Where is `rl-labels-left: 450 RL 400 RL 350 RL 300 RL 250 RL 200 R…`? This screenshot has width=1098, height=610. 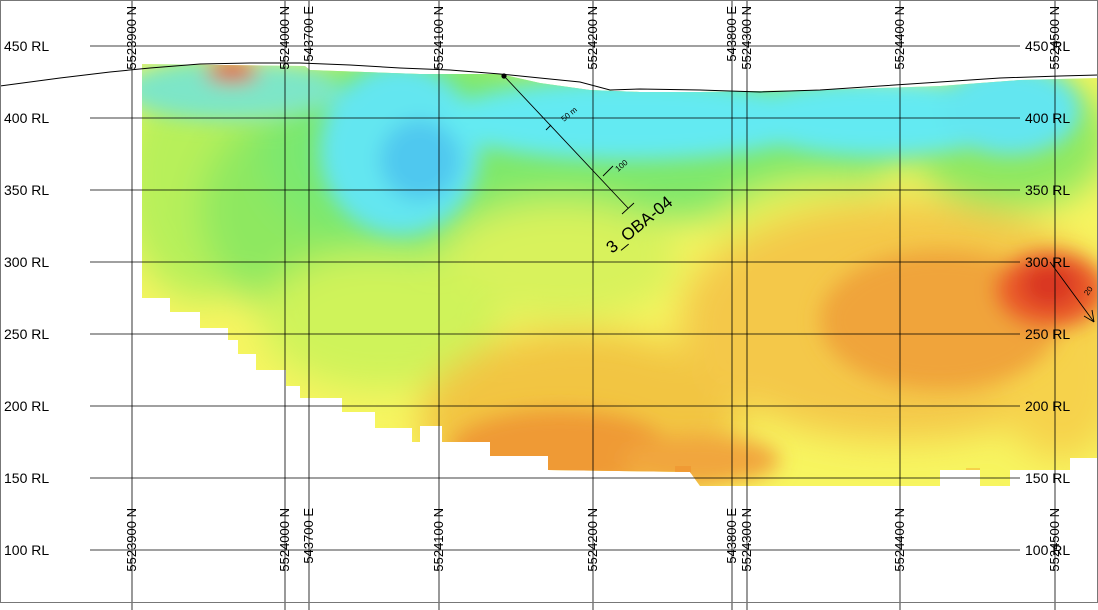
rl-labels-left: 450 RL 400 RL 350 RL 300 RL 250 RL 200 R… is located at coordinates (26, 298).